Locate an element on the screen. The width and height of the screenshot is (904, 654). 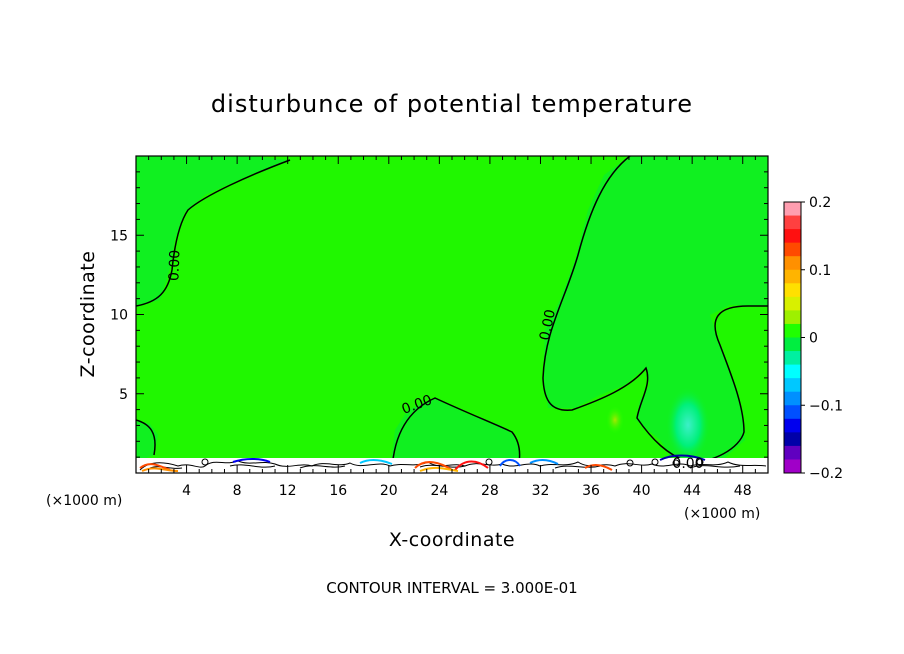
x-tick-label: 36 is located at coordinates (591, 491).